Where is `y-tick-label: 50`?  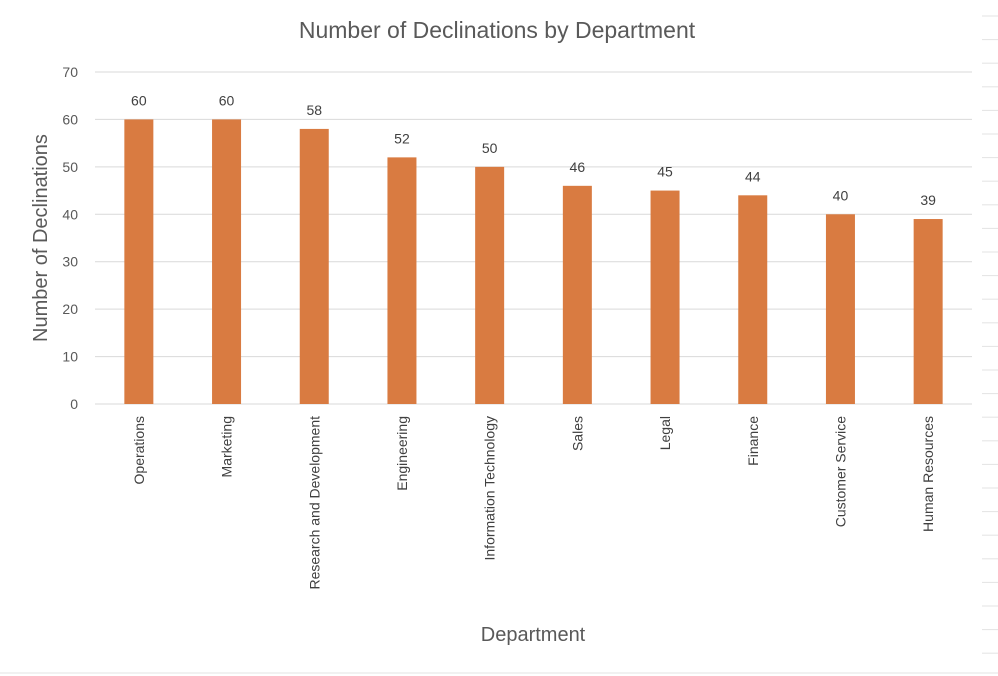 y-tick-label: 50 is located at coordinates (70, 167).